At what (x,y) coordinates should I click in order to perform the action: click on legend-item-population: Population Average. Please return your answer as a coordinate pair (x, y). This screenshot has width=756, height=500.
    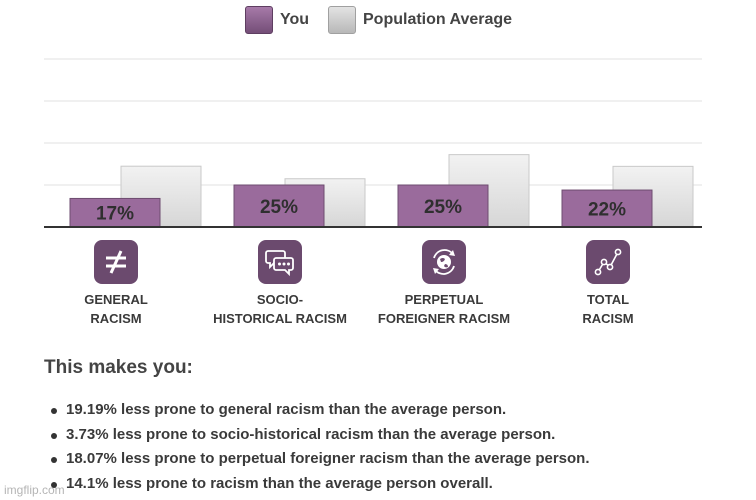
    Looking at the image, I should click on (420, 20).